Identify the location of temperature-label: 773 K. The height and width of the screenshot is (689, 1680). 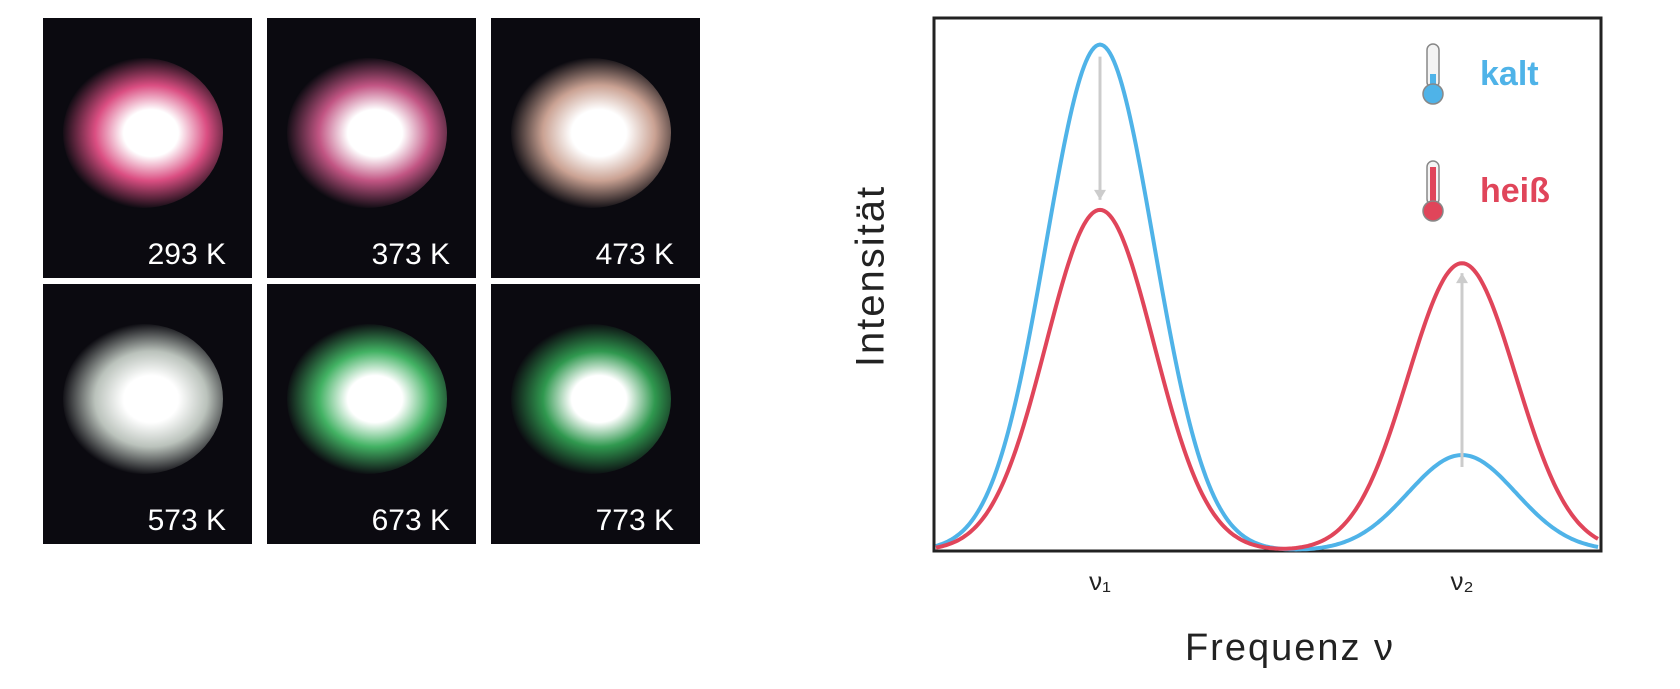
(634, 520).